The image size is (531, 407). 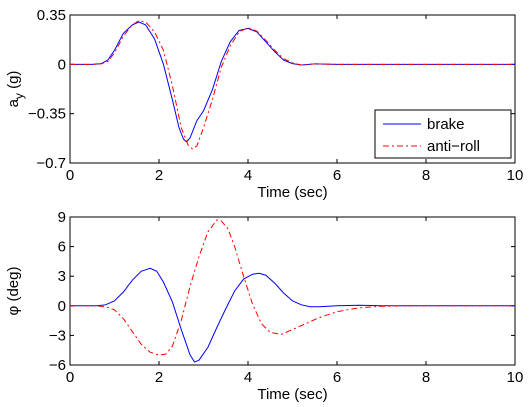 What do you see at coordinates (453, 146) in the screenshot?
I see `legend-label: anti−roll` at bounding box center [453, 146].